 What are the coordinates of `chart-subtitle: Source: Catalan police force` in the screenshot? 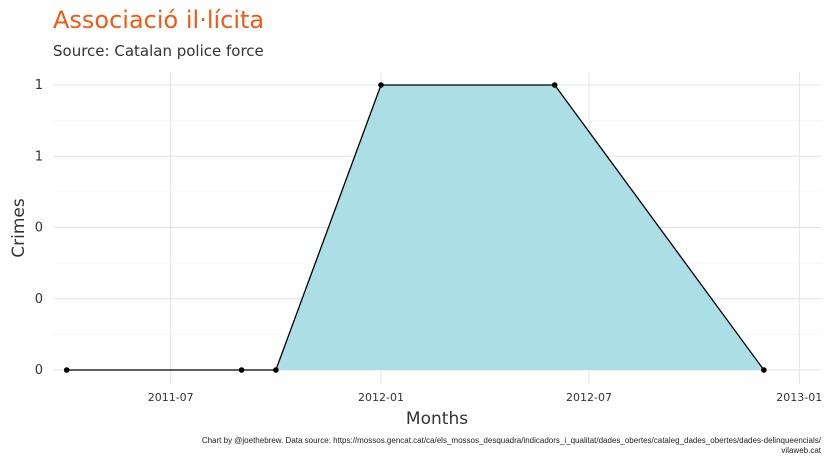 It's located at (158, 51).